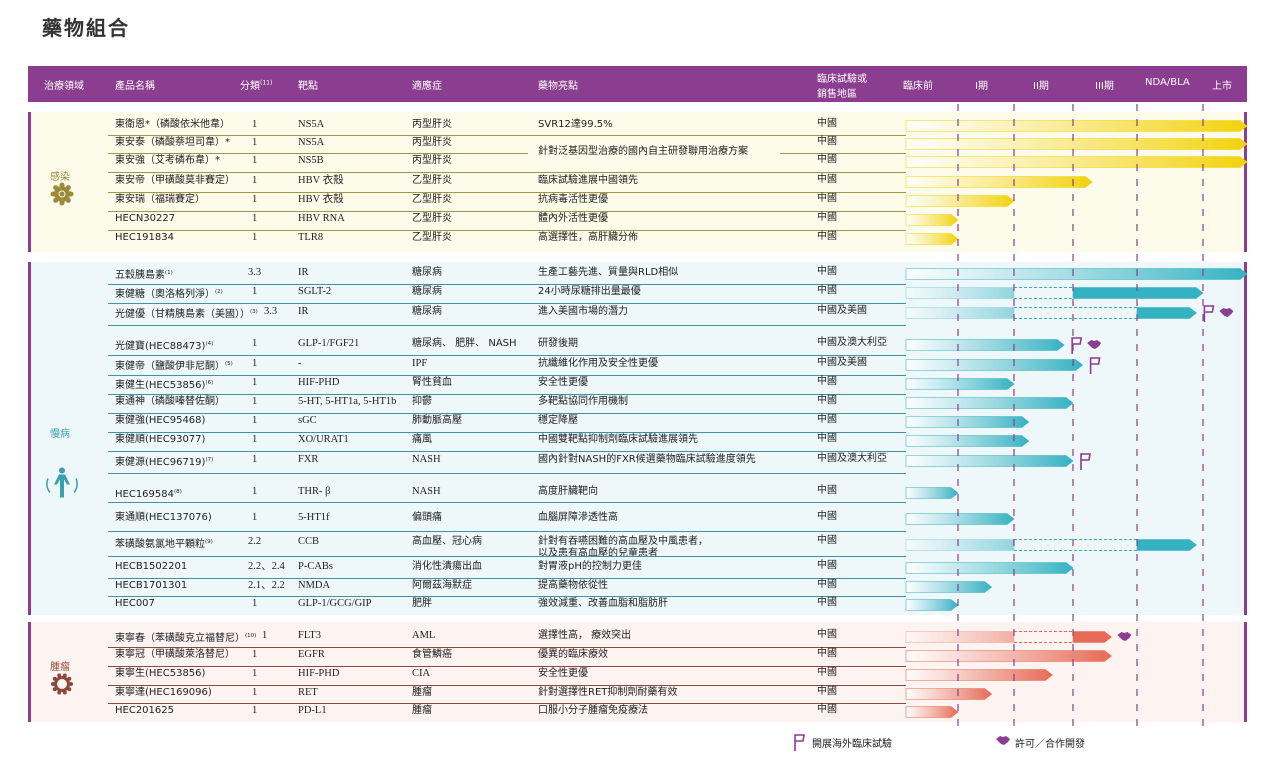 The height and width of the screenshot is (760, 1270). I want to click on product-name-text: 東寧達(HEC169096), so click(163, 692).